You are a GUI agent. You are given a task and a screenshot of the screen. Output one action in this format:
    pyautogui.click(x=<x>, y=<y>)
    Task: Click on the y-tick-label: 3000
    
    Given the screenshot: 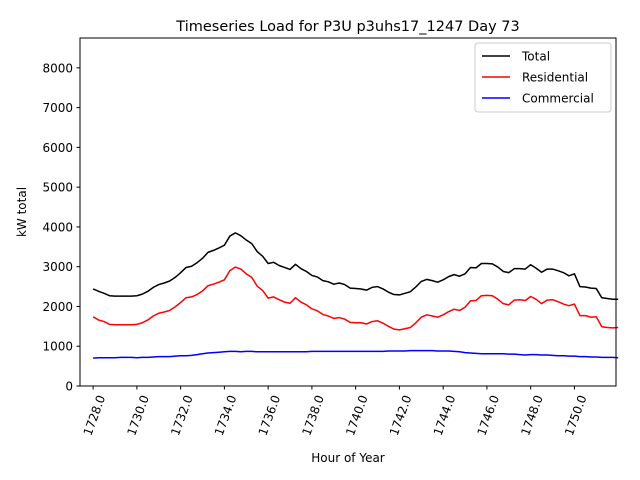 What is the action you would take?
    pyautogui.click(x=57, y=267)
    